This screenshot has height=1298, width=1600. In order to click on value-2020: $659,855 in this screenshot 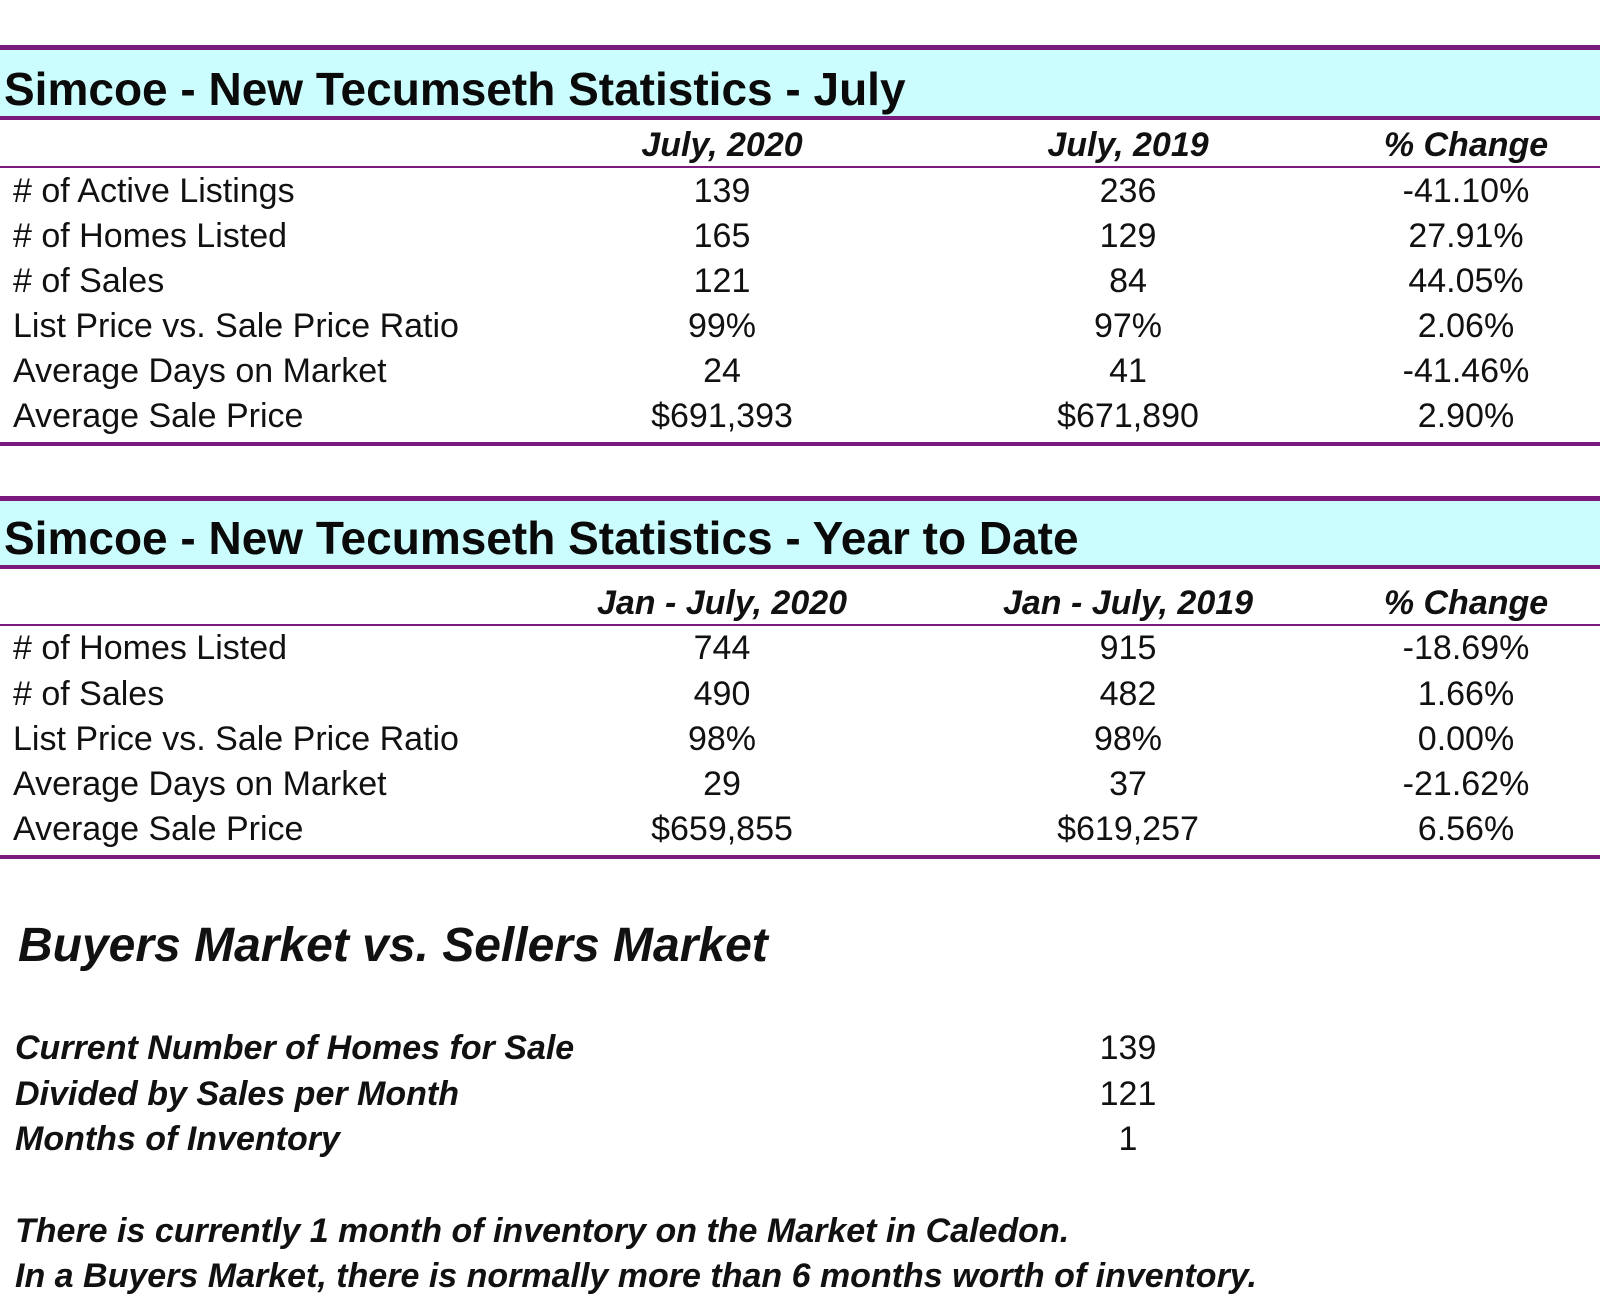, I will do `click(722, 829)`.